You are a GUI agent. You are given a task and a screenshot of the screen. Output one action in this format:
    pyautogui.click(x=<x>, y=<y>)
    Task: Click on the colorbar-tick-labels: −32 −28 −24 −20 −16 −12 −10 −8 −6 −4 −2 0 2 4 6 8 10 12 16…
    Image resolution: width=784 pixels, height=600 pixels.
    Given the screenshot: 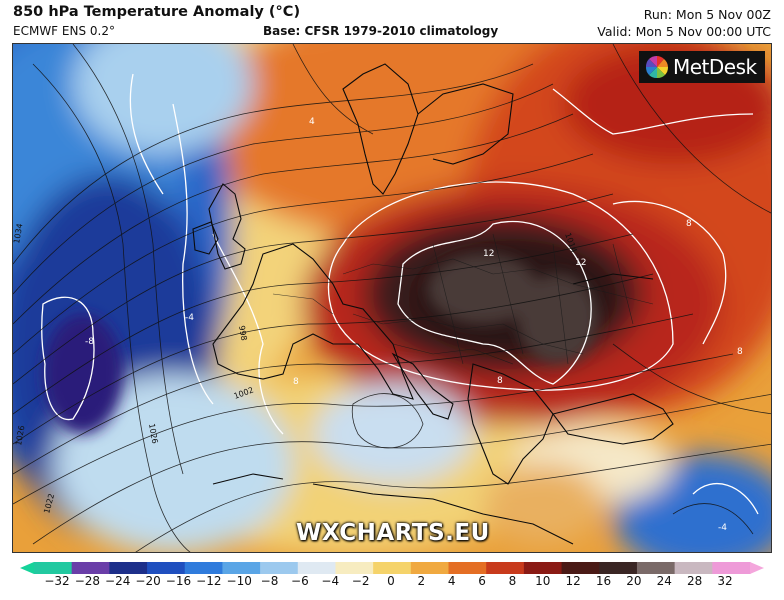 What is the action you would take?
    pyautogui.click(x=392, y=584)
    